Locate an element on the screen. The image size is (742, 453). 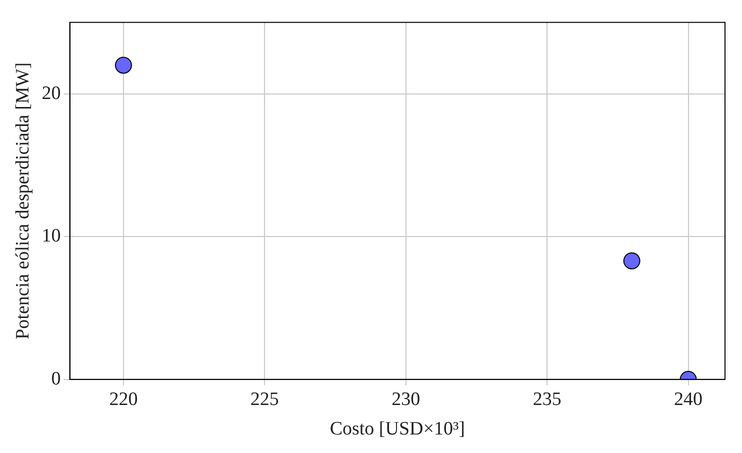
y-tick-label: 10 is located at coordinates (51, 236).